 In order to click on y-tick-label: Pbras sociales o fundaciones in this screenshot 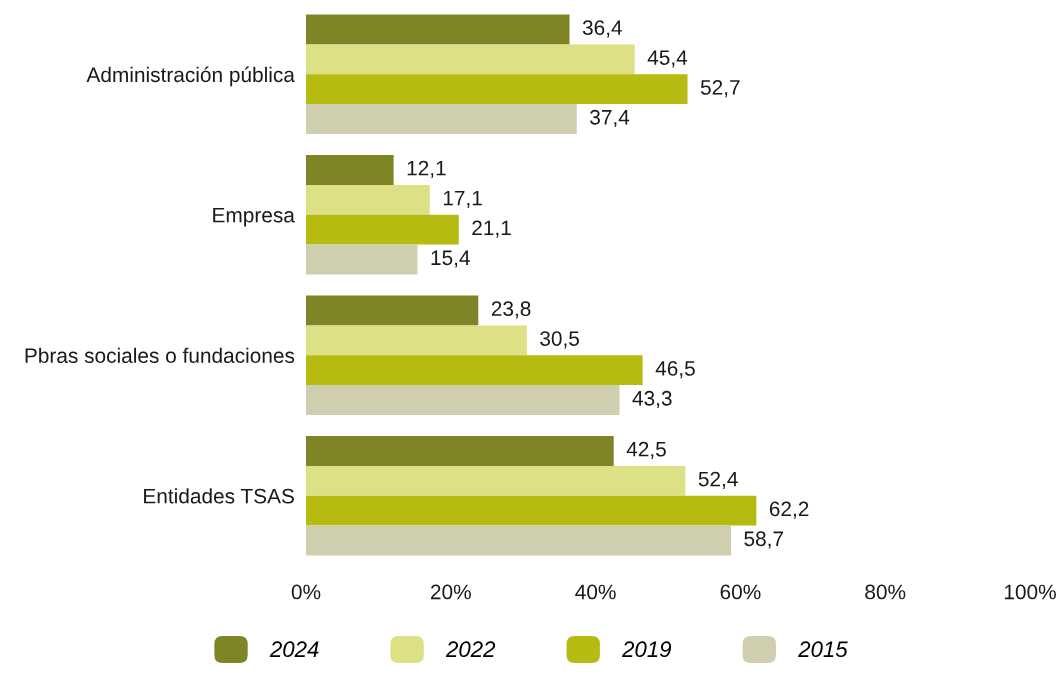, I will do `click(160, 355)`.